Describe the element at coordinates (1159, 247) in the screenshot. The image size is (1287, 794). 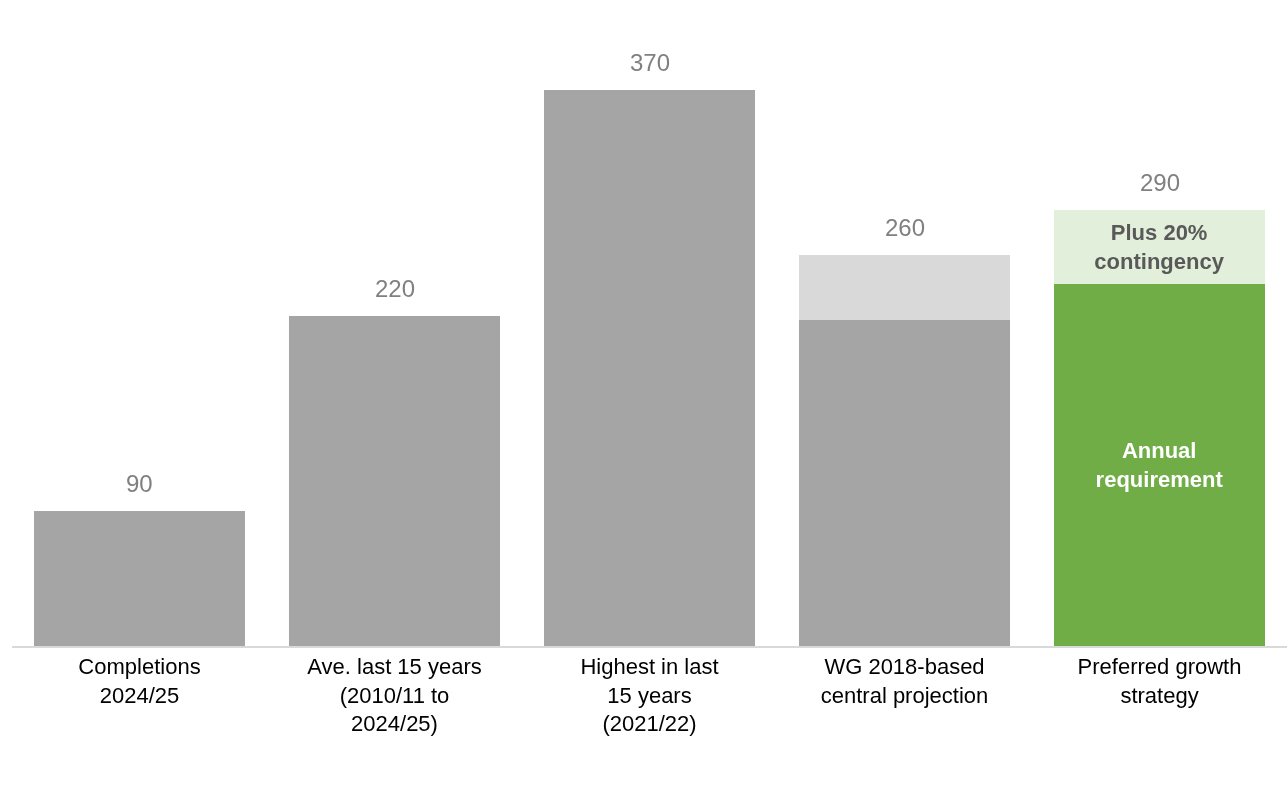
I see `series-label: Plus 20% contingency` at that location.